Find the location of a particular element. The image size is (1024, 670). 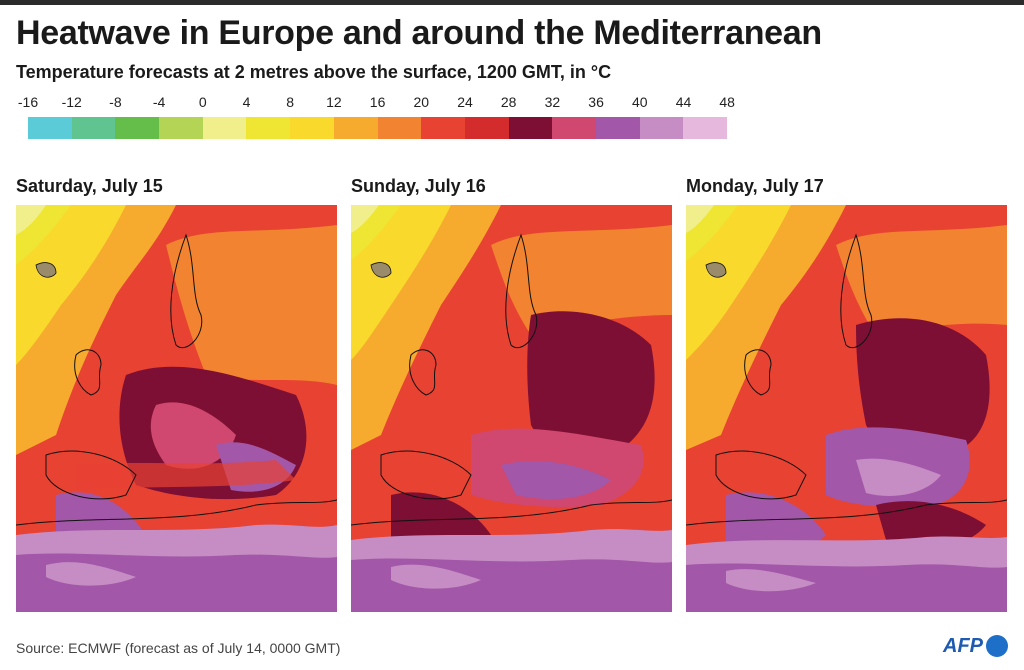

panel-title-monday: Monday, July 17 is located at coordinates (755, 186).